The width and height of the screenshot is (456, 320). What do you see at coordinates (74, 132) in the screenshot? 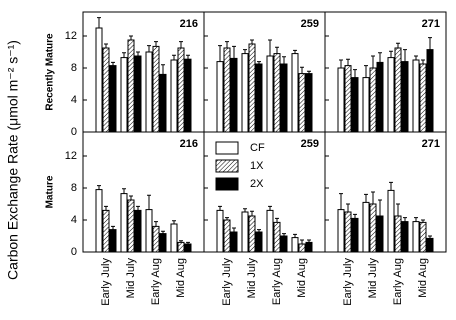
I see `y-tick-label: 0` at bounding box center [74, 132].